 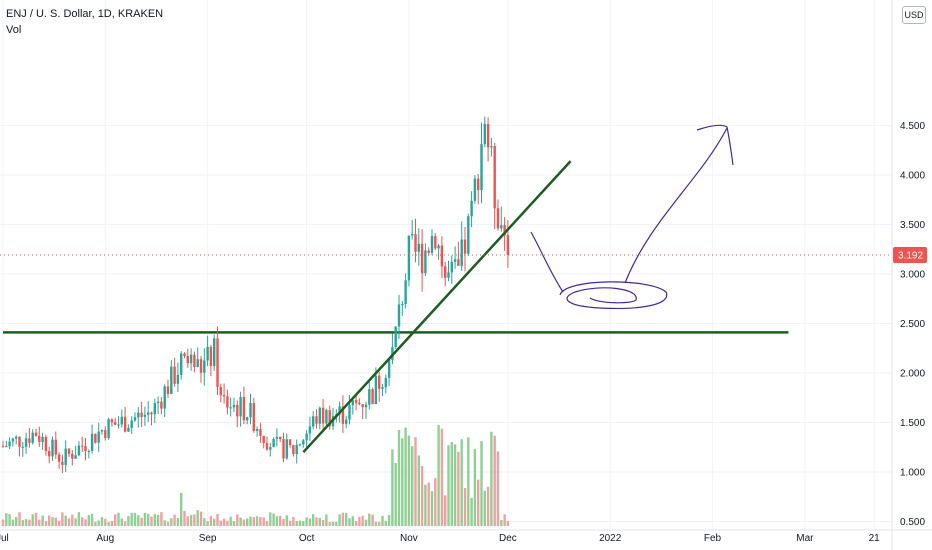 I want to click on volume-label: Vol, so click(x=14, y=30).